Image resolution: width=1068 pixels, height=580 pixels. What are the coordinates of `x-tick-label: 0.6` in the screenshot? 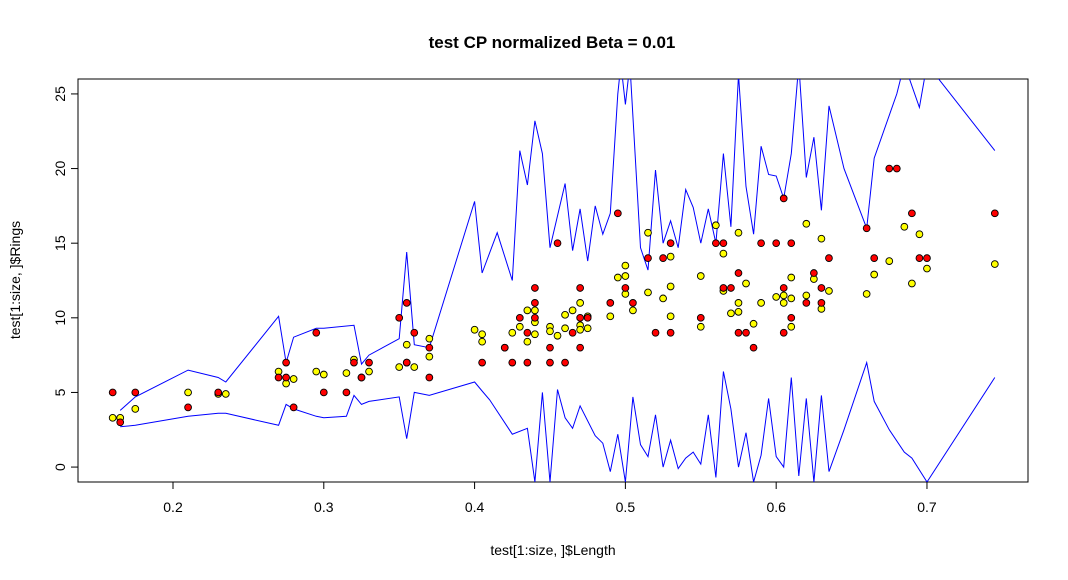 It's located at (776, 507).